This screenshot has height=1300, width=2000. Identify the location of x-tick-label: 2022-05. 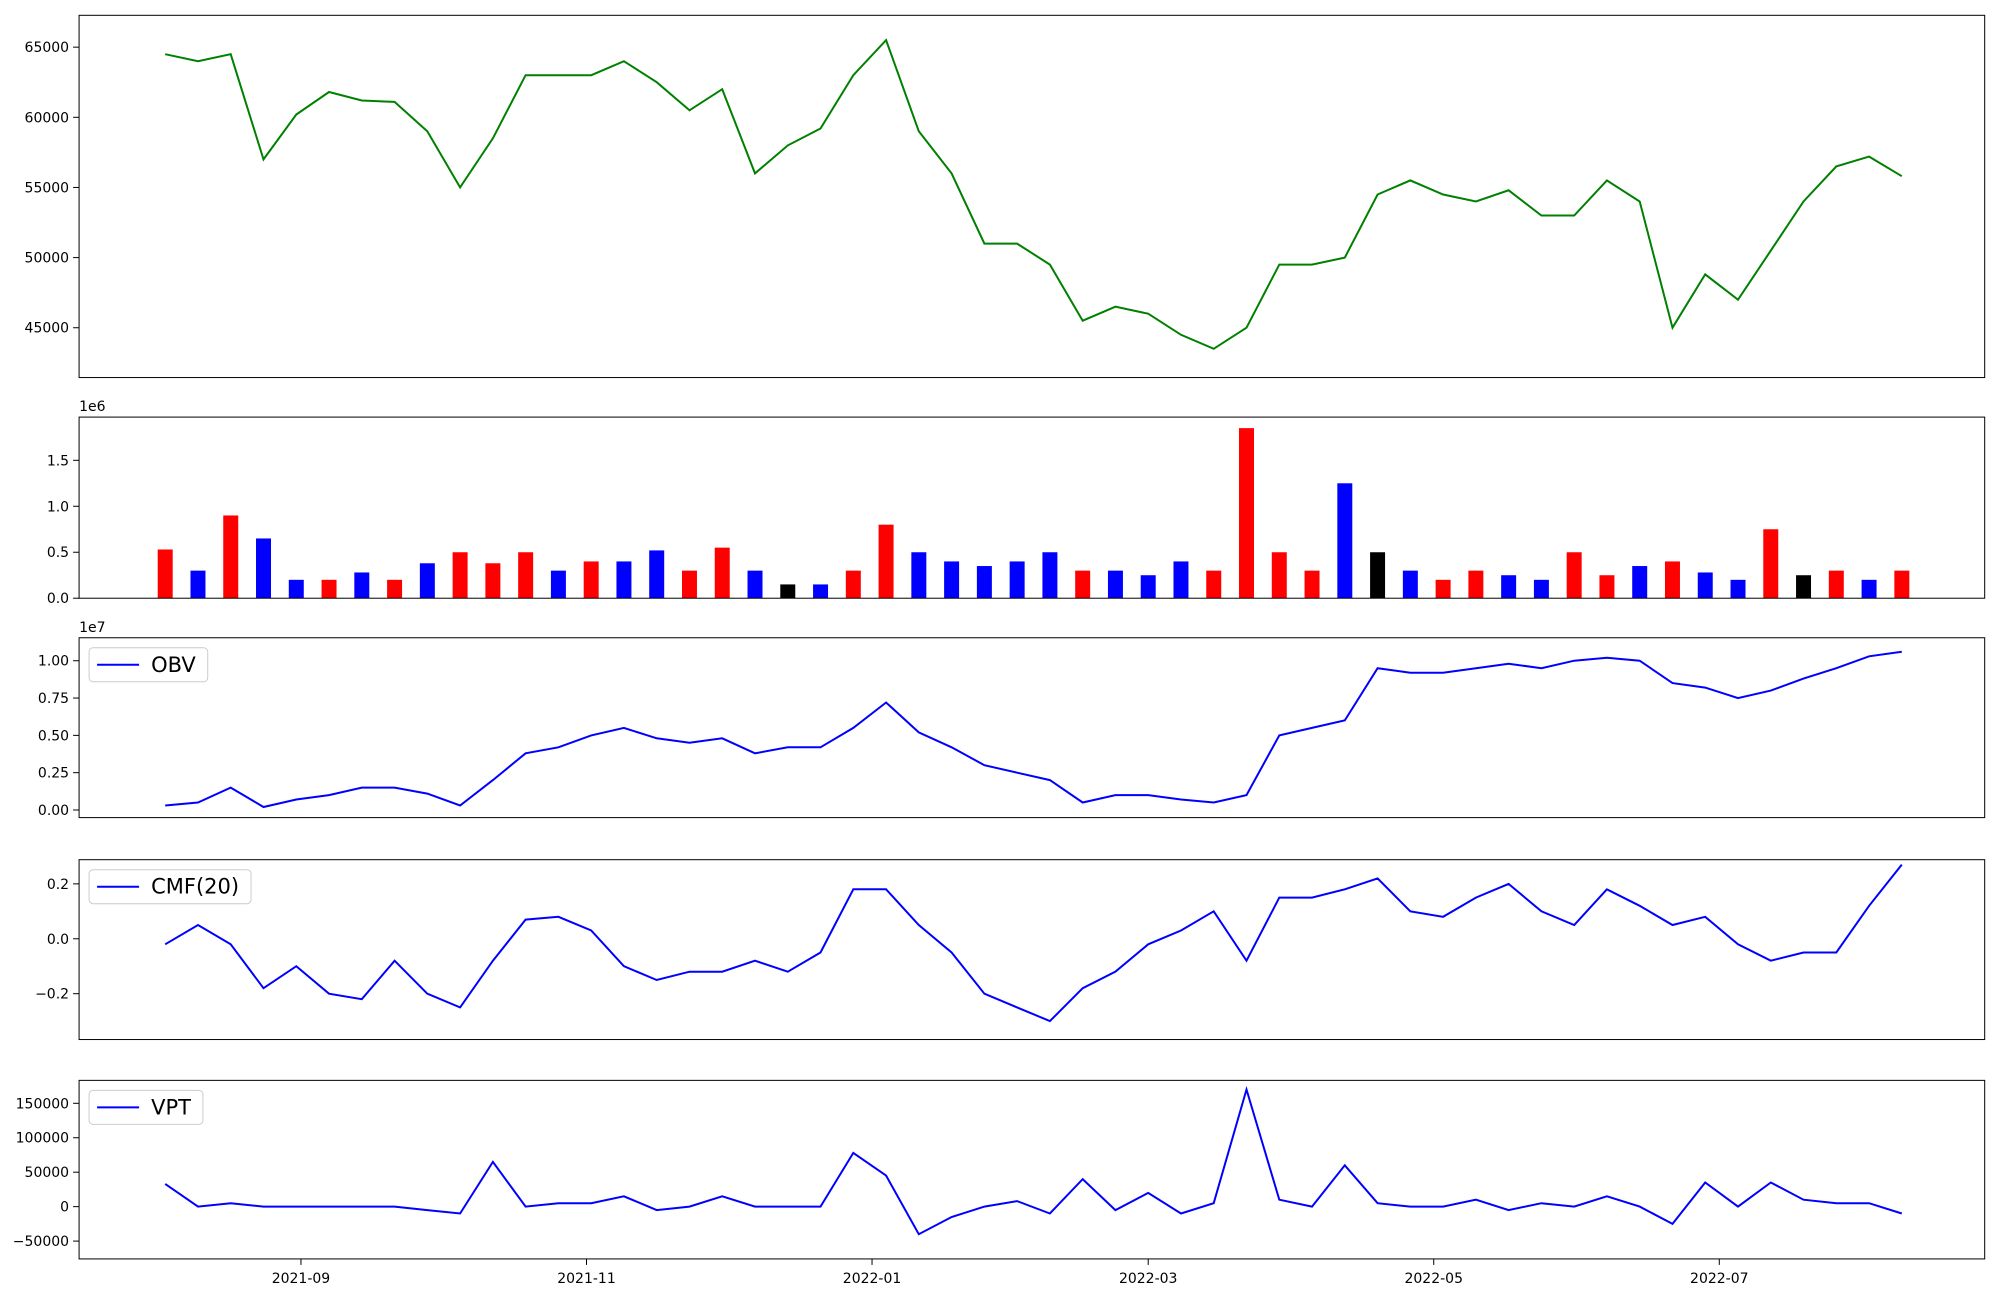
(1433, 1279).